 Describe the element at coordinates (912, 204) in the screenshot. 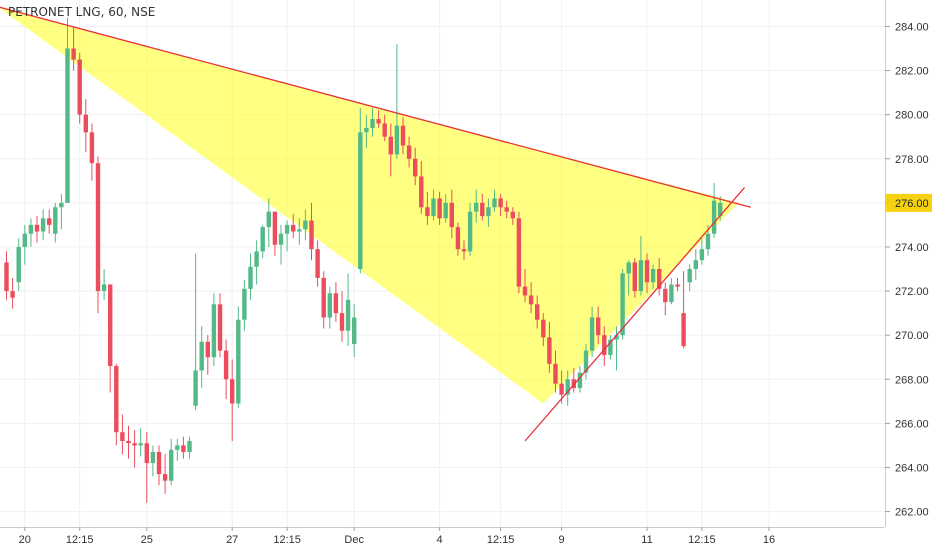

I see `current-price-label: 276.00` at that location.